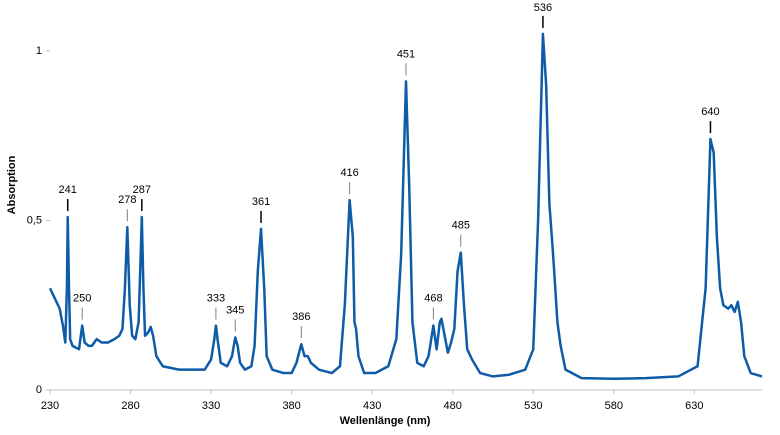 The image size is (780, 435). What do you see at coordinates (461, 226) in the screenshot?
I see `peak-label: 485` at bounding box center [461, 226].